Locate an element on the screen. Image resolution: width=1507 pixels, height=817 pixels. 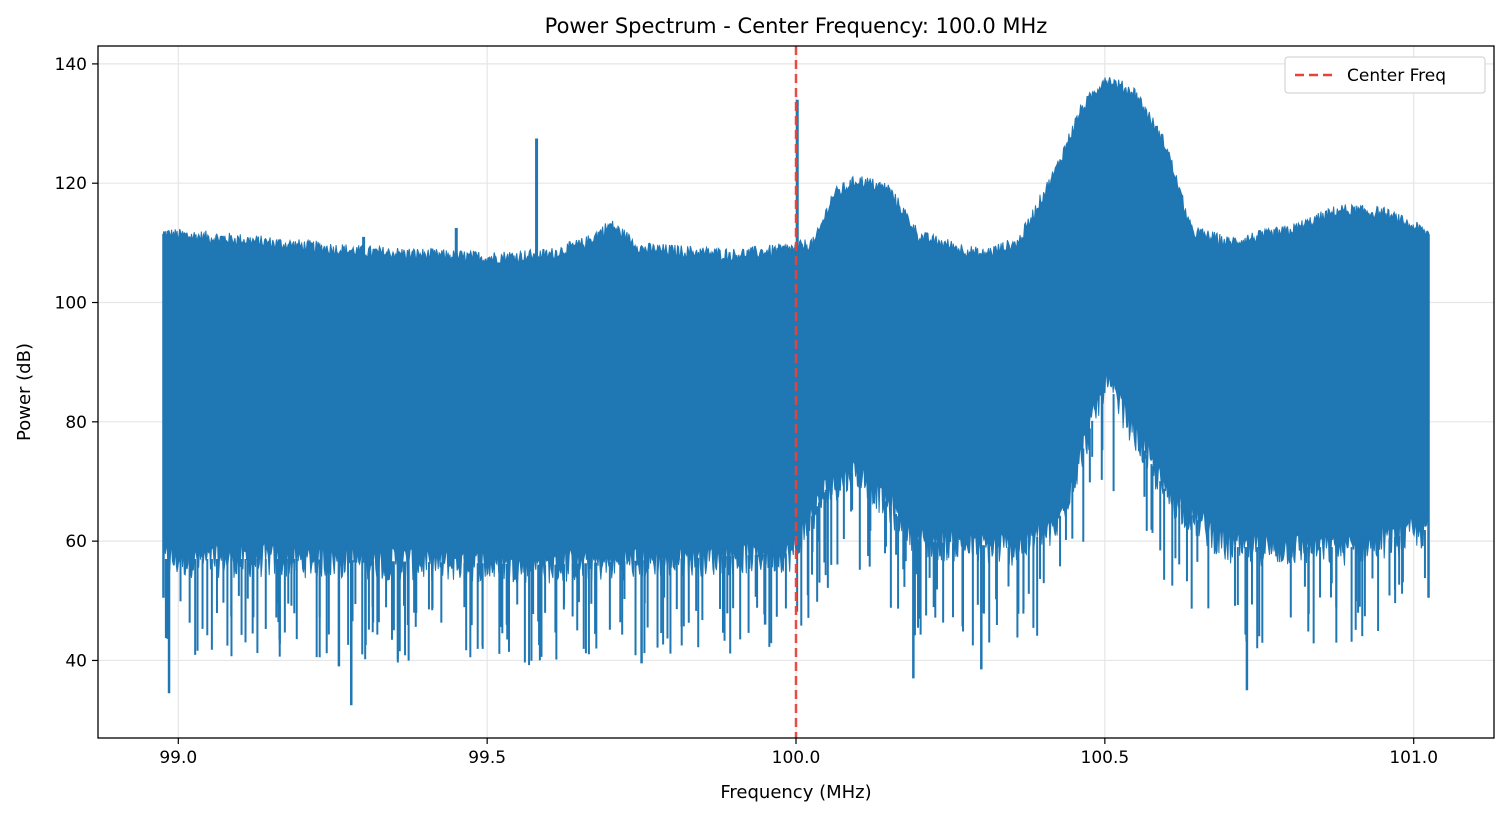
y-tick-label: 80 is located at coordinates (76, 423).